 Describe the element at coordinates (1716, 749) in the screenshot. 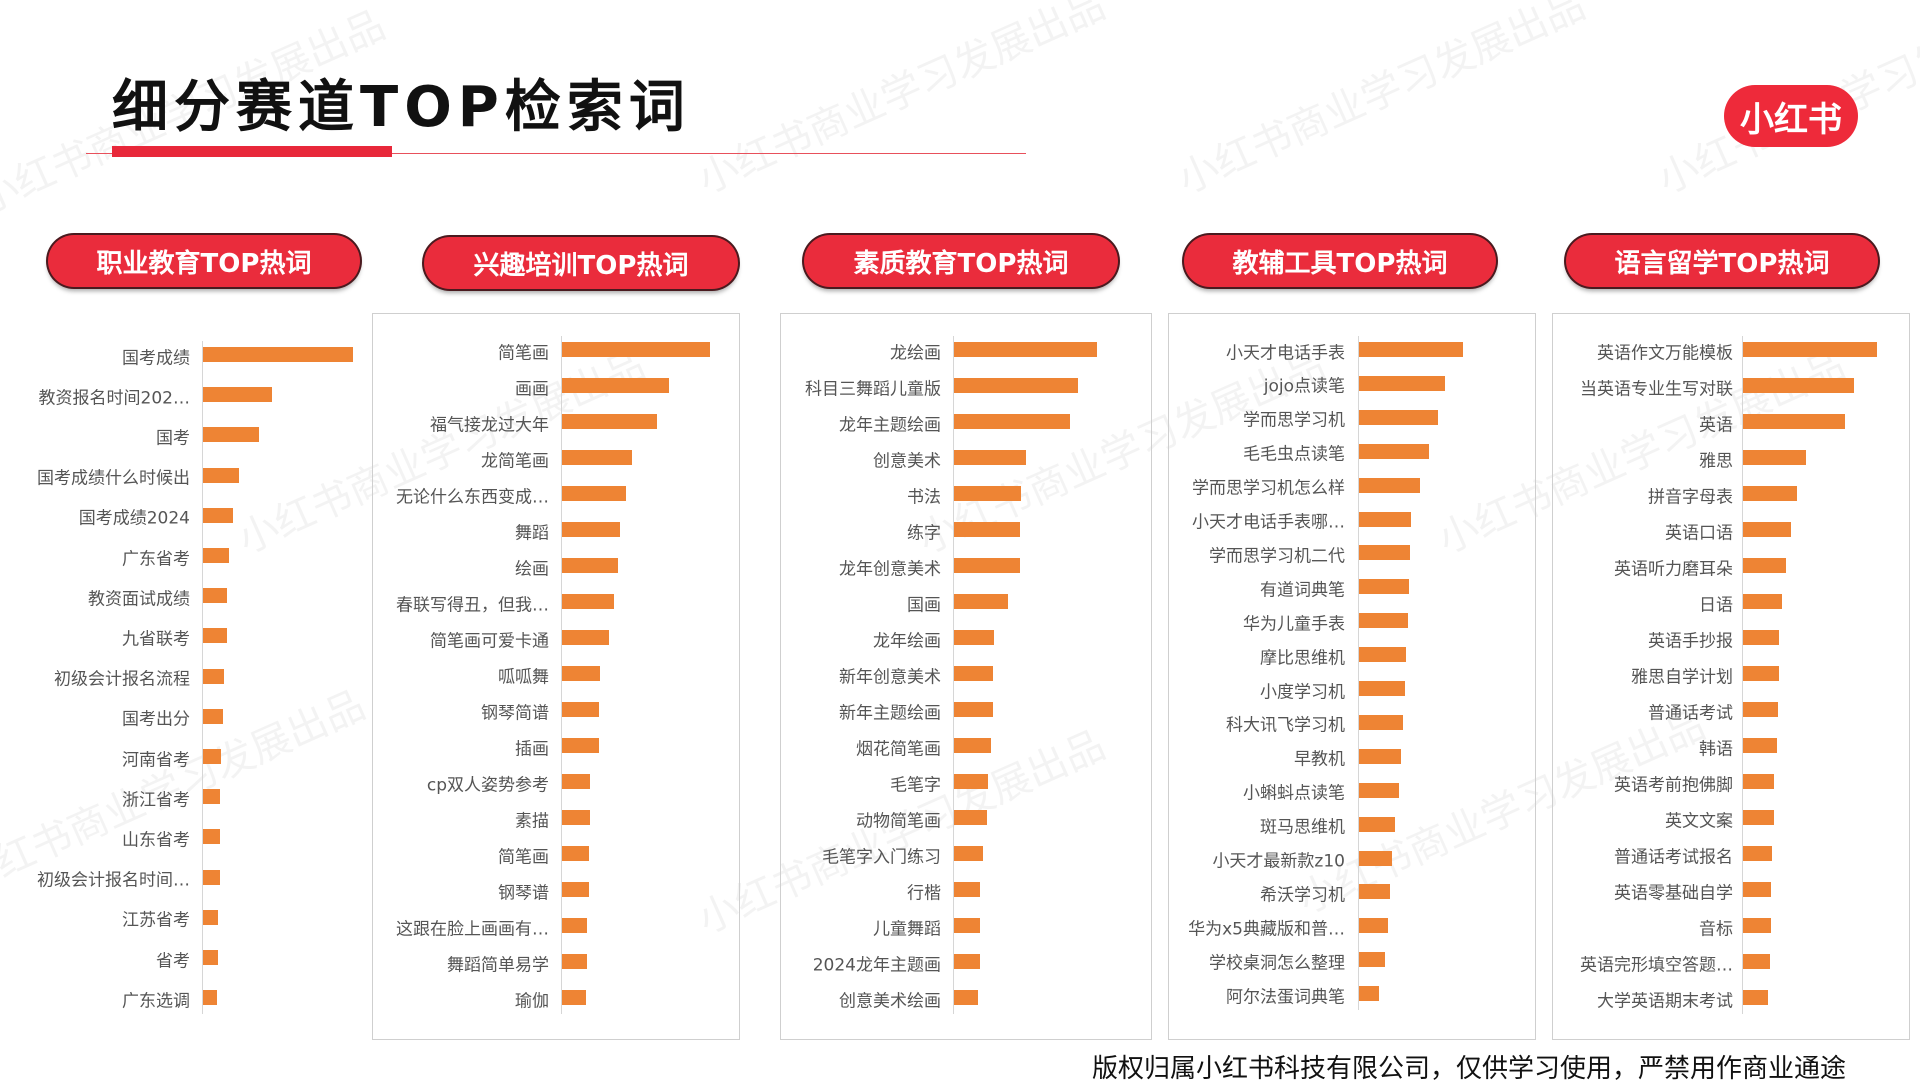

I see `category-label: 韩语` at that location.